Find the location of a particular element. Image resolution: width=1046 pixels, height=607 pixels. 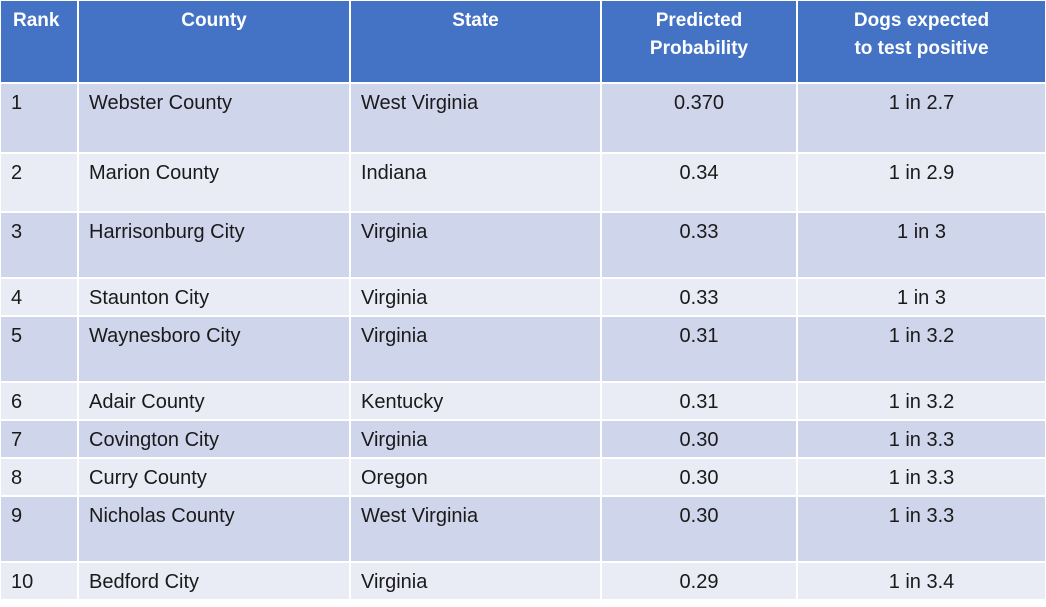

cell-county: Curry County is located at coordinates (214, 477).